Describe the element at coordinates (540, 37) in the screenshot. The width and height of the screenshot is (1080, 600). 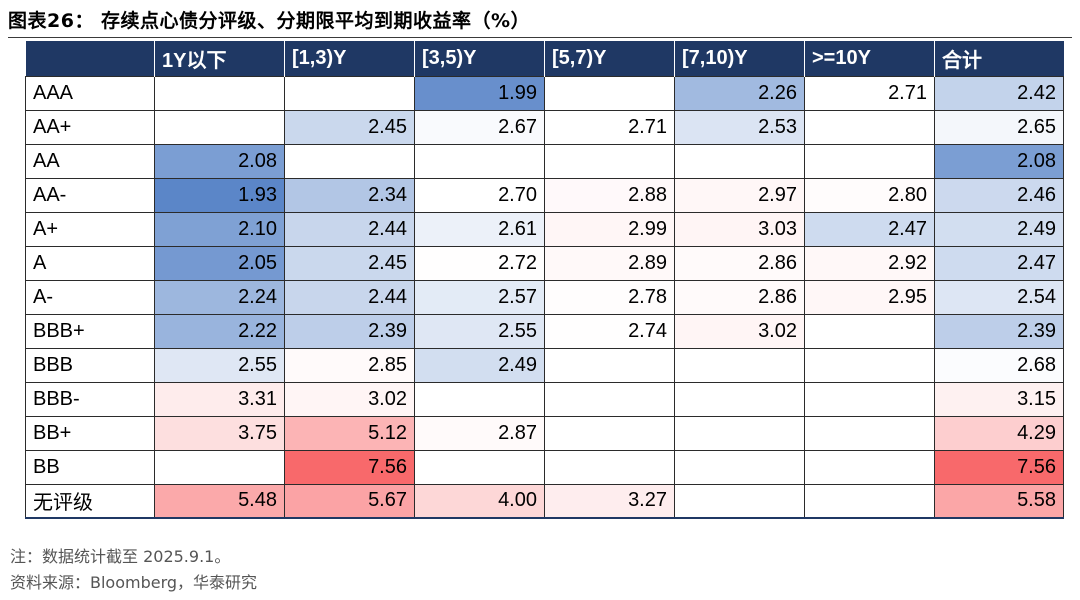
I see `title-divider` at that location.